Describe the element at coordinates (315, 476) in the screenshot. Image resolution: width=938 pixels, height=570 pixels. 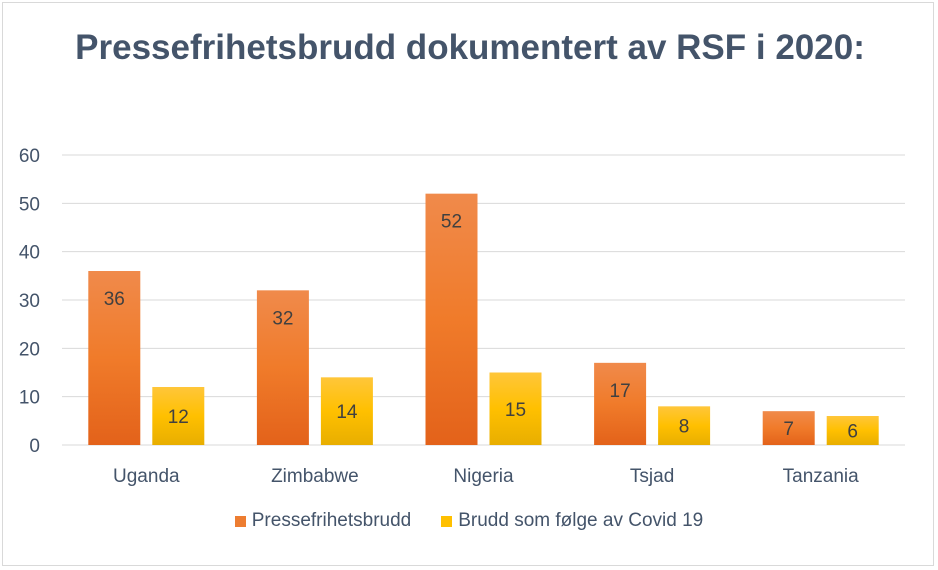
I see `x-tick-label: Zimbabwe` at that location.